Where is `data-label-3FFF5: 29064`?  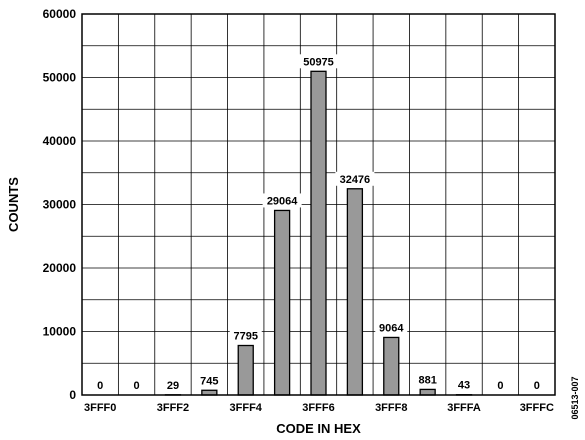
data-label-3FFF5: 29064 is located at coordinates (282, 201).